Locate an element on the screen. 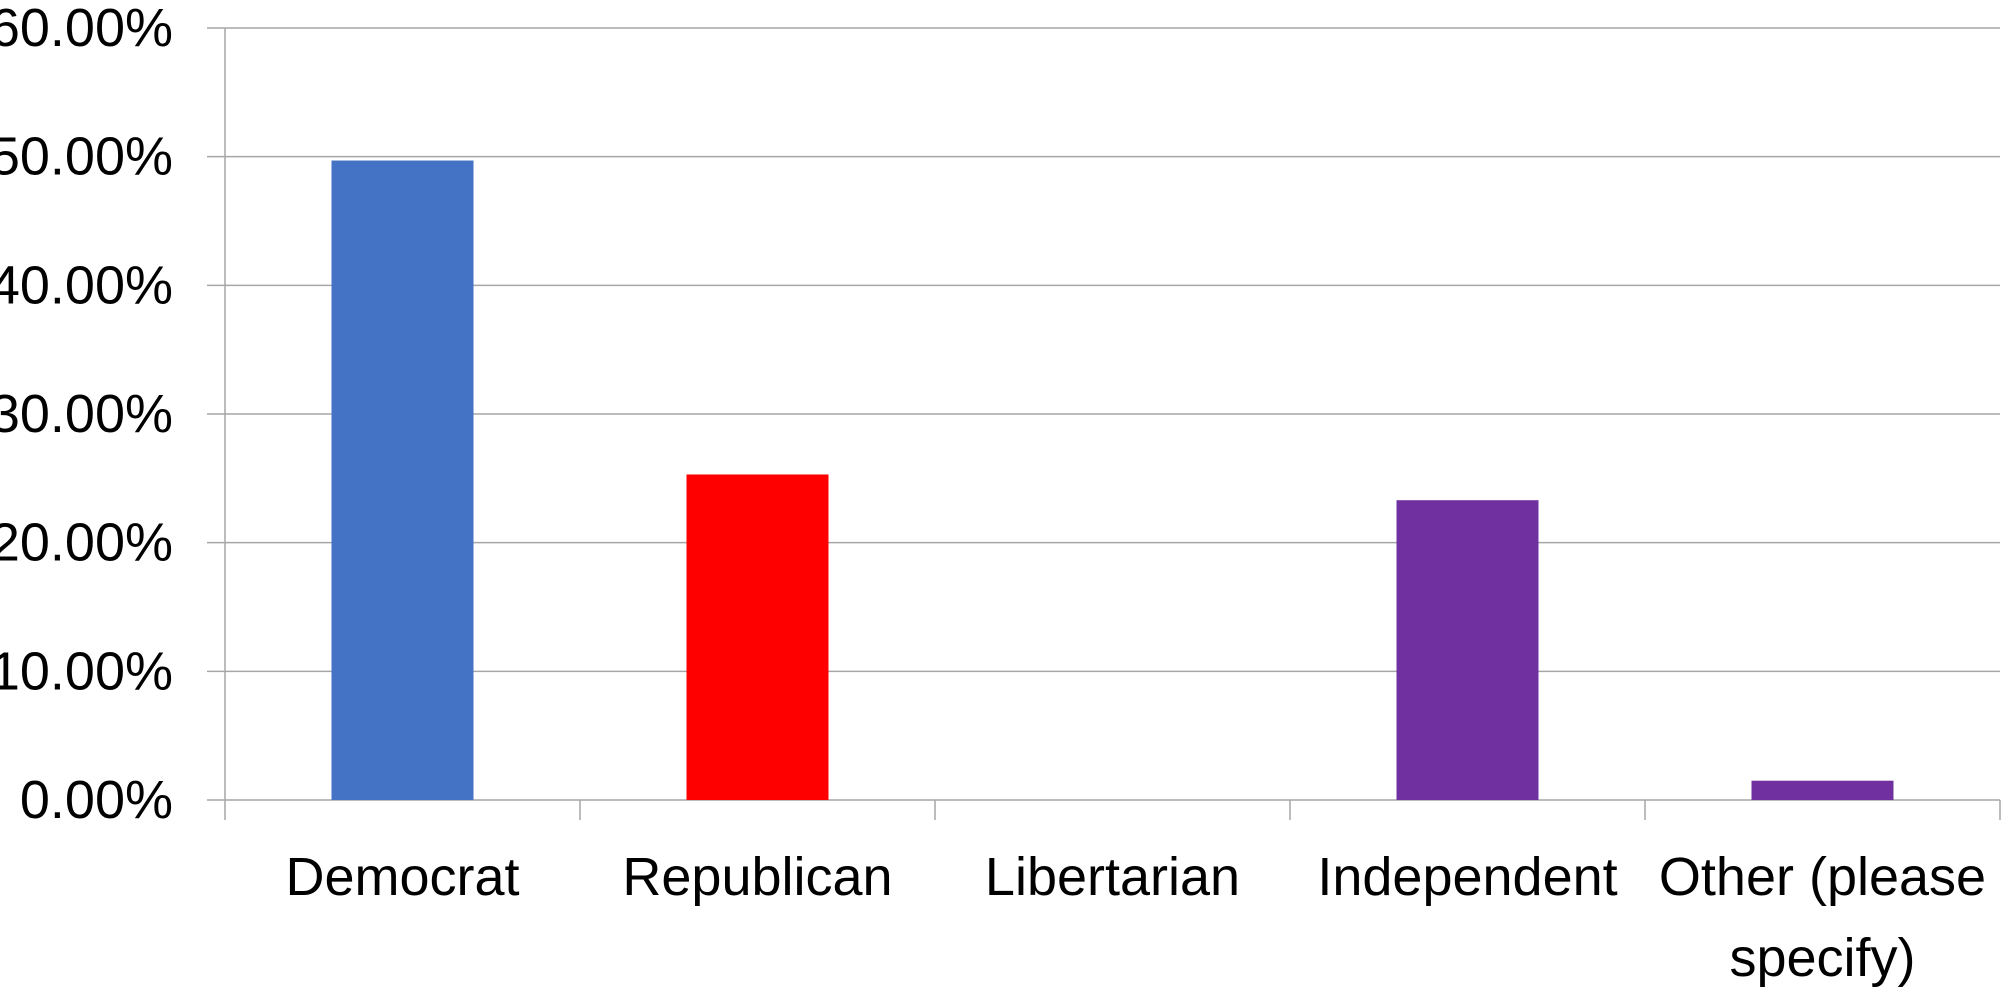  bar-democrat is located at coordinates (402, 480).